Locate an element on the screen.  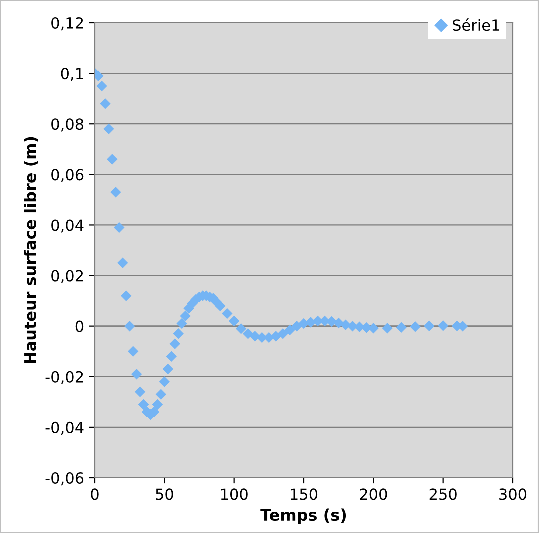
y-tick-label: 0,1 is located at coordinates (72, 75).